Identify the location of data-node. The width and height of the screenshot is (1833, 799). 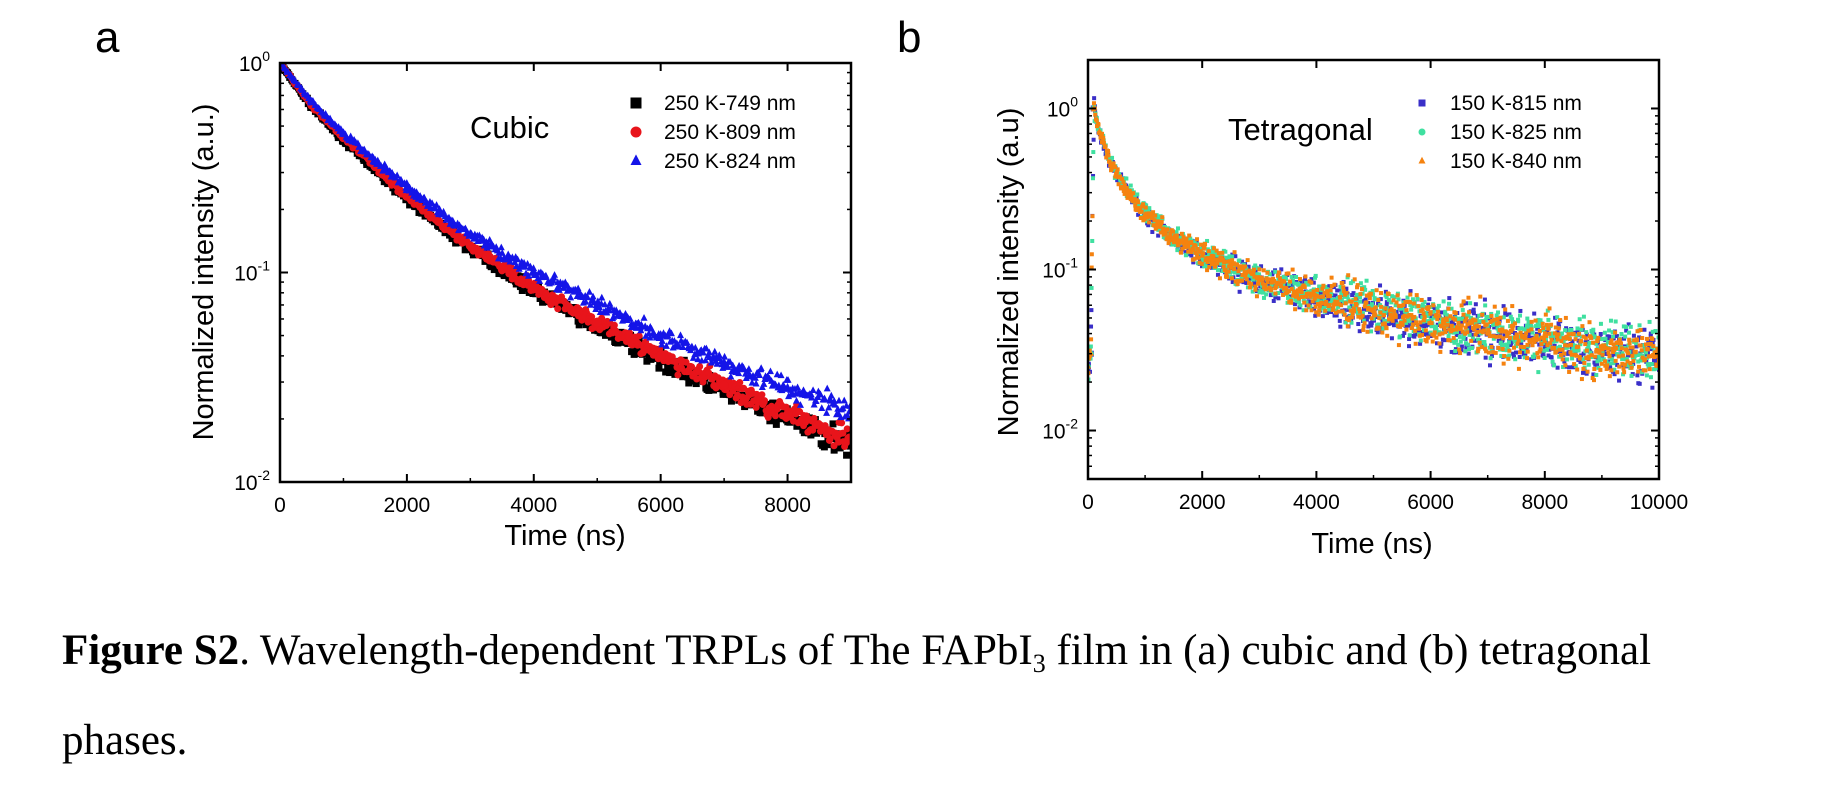
(1110, 163).